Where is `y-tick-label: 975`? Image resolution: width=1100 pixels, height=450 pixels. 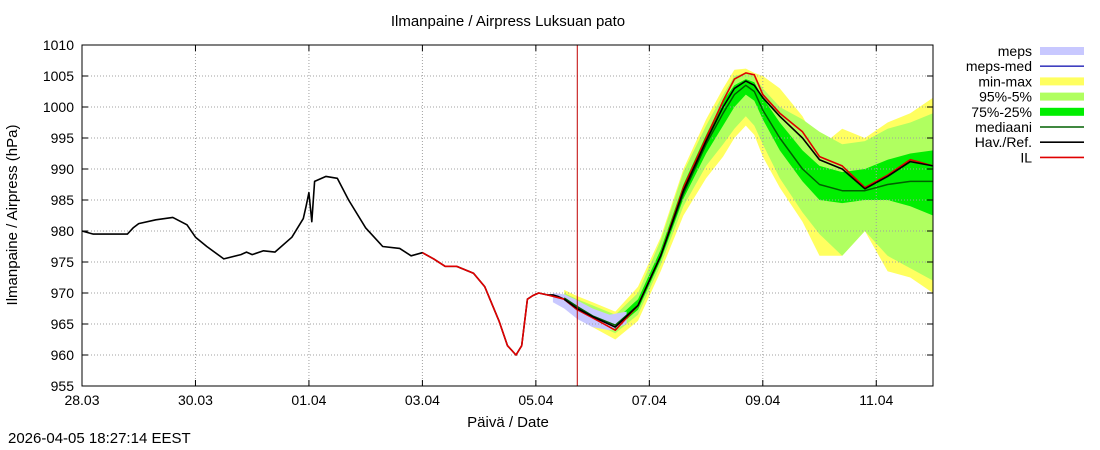
y-tick-label: 975 is located at coordinates (63, 262).